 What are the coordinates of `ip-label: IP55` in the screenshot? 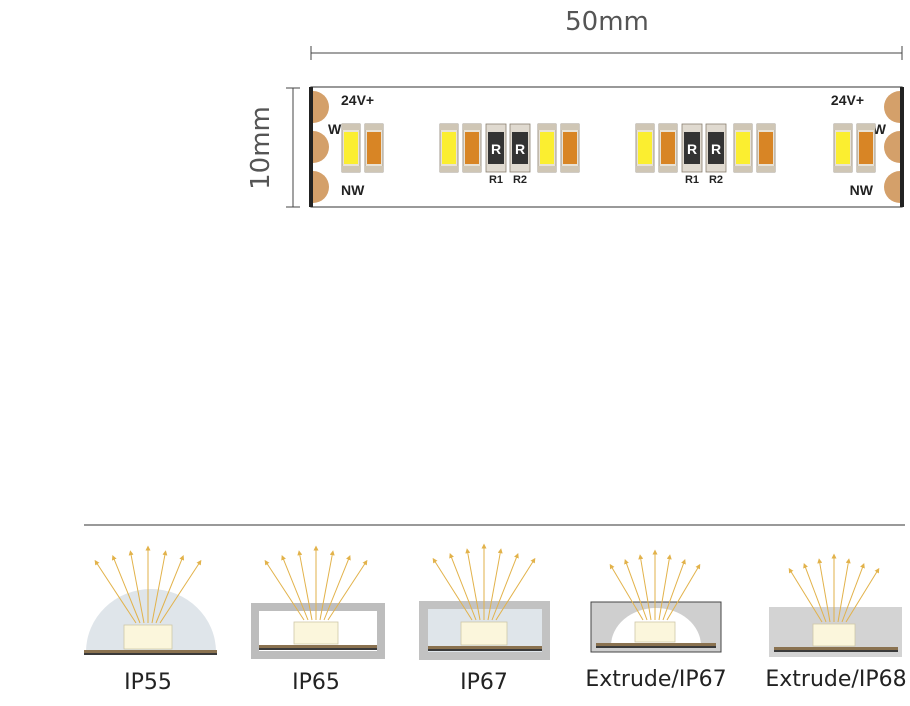 It's located at (148, 682).